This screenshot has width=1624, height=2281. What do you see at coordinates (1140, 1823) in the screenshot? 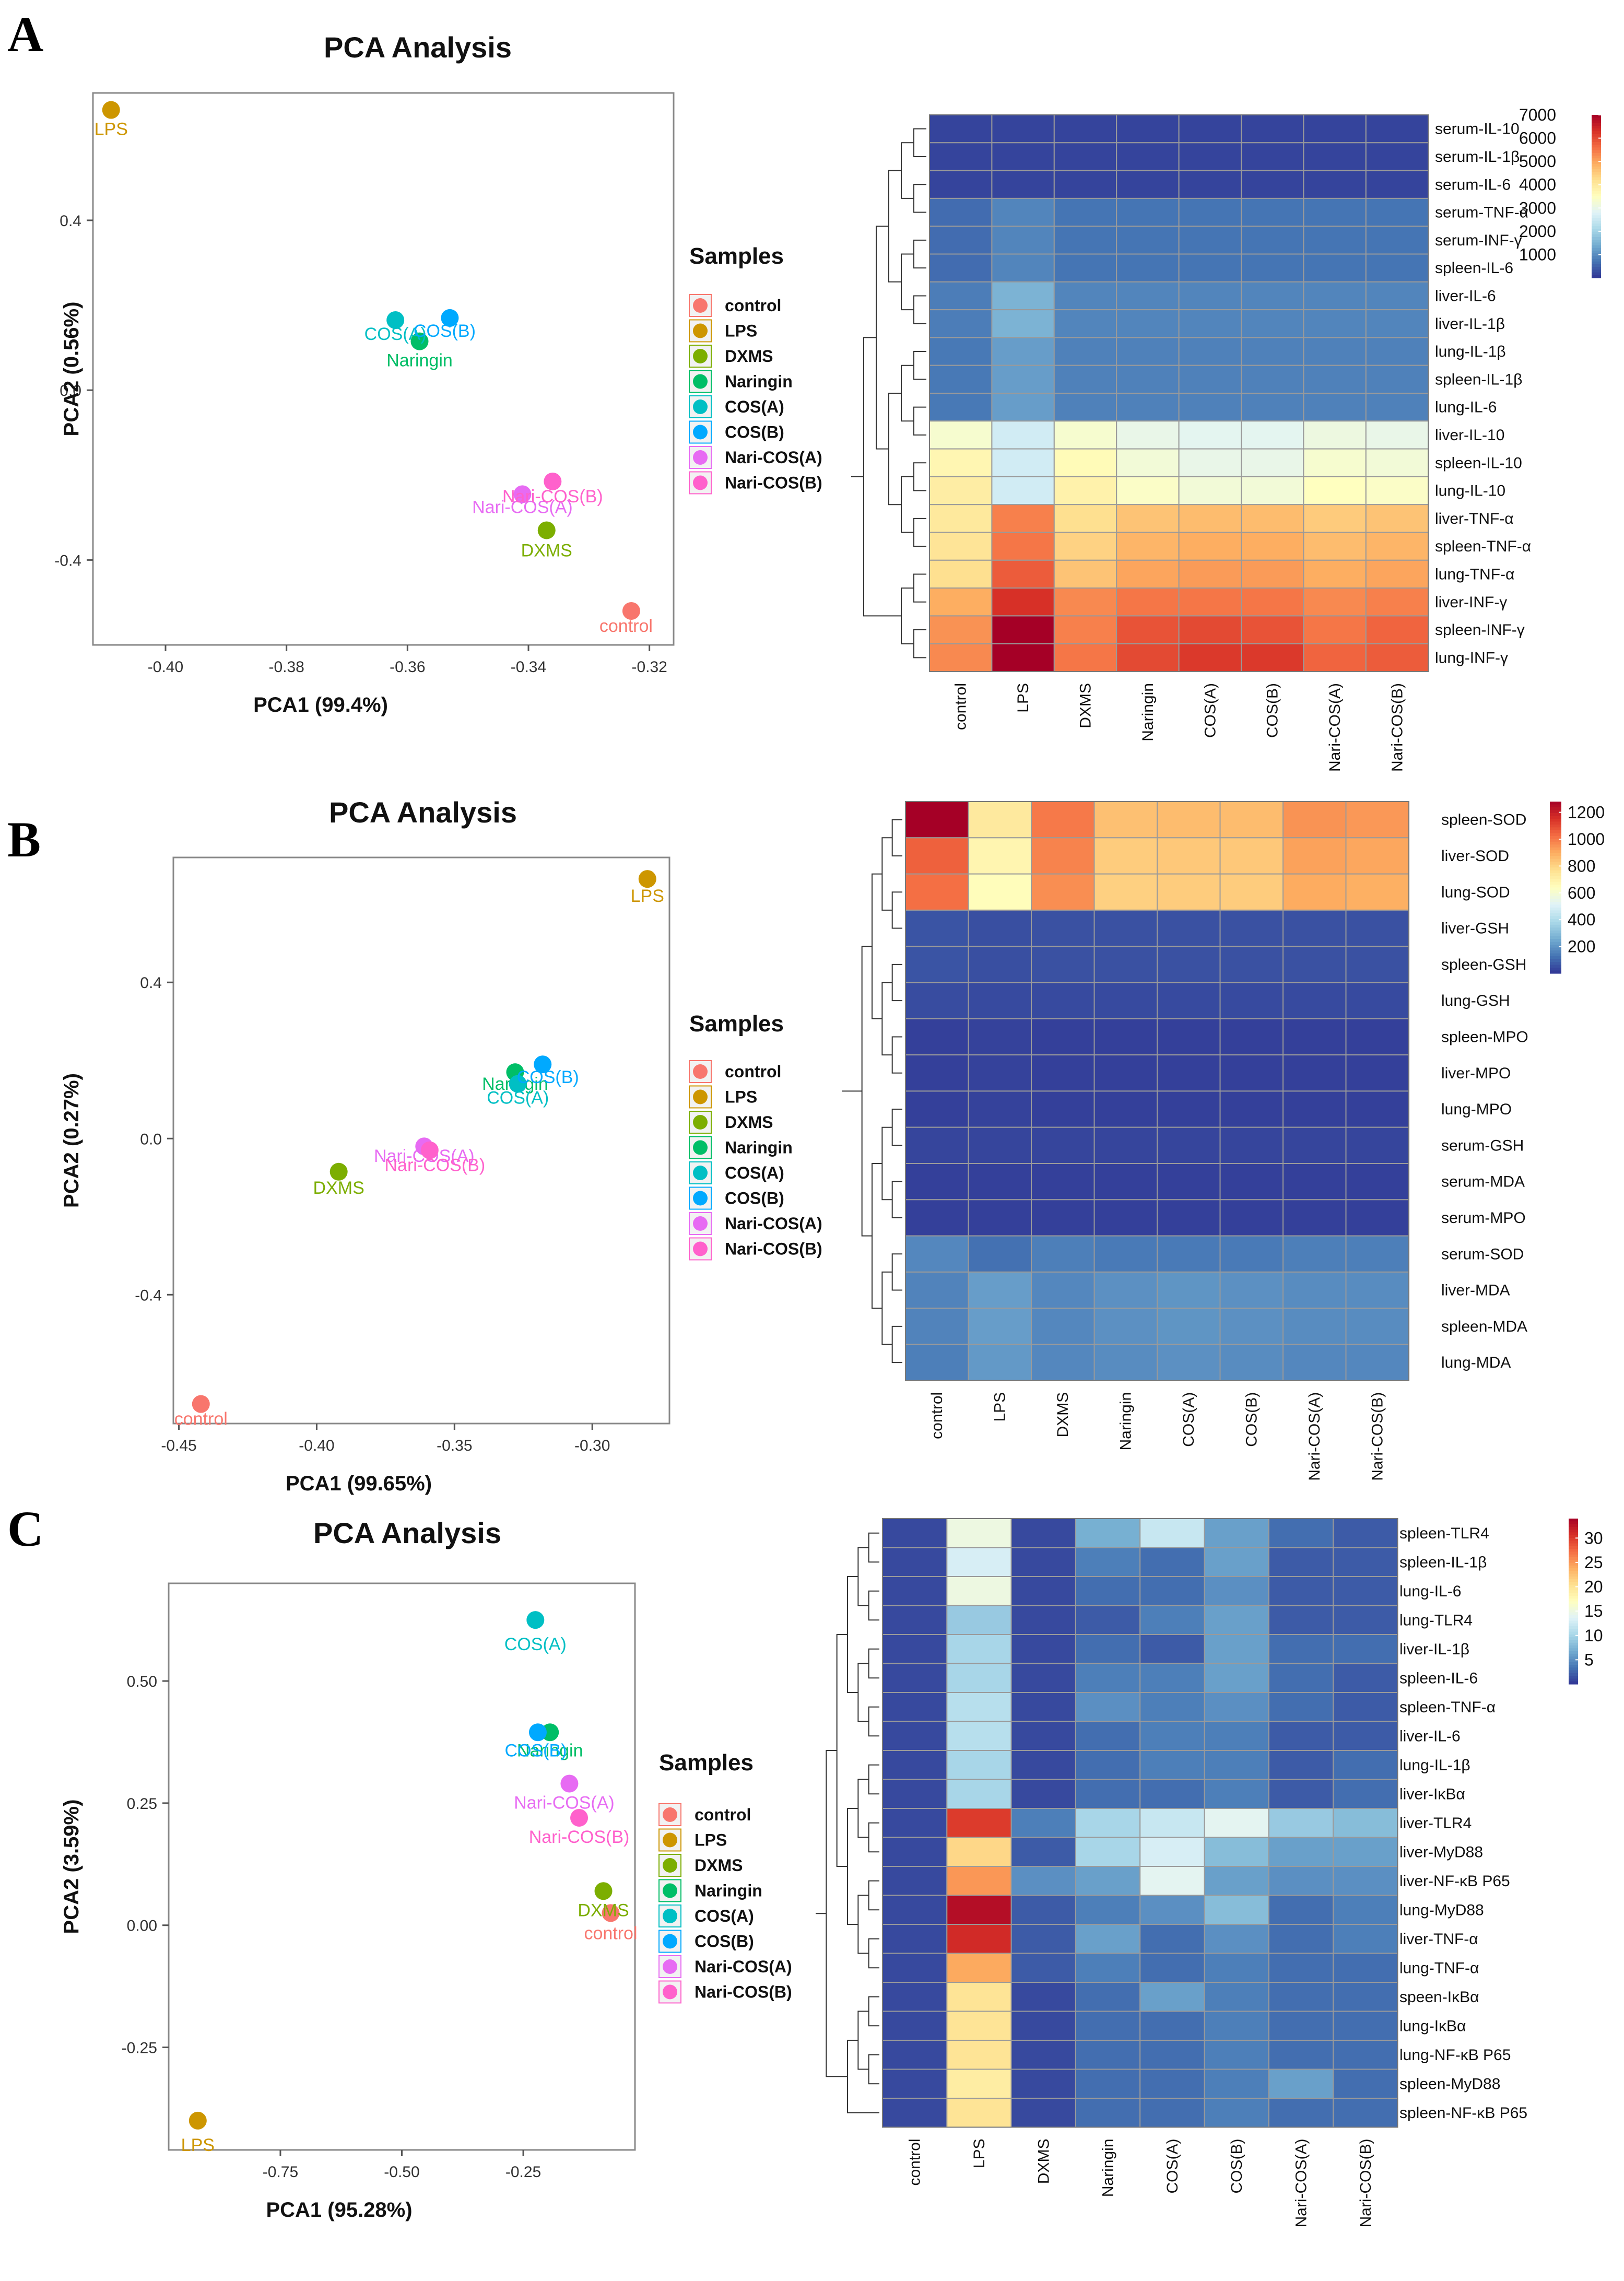
I see `heatmap-border` at bounding box center [1140, 1823].